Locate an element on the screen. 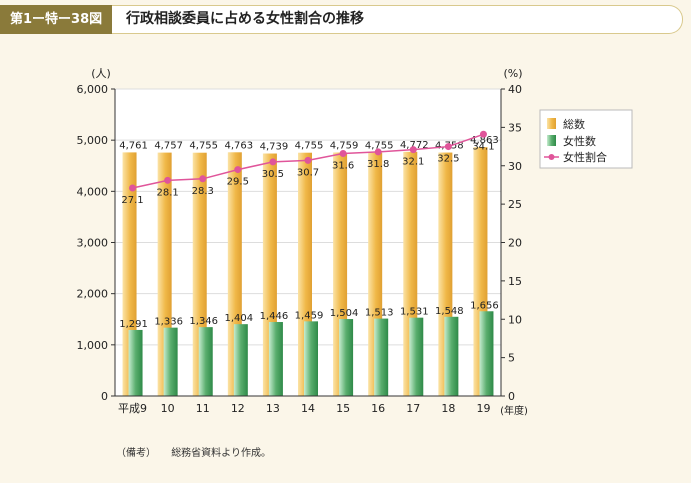 Image resolution: width=691 pixels, height=483 pixels. category-label: 19 is located at coordinates (483, 408).